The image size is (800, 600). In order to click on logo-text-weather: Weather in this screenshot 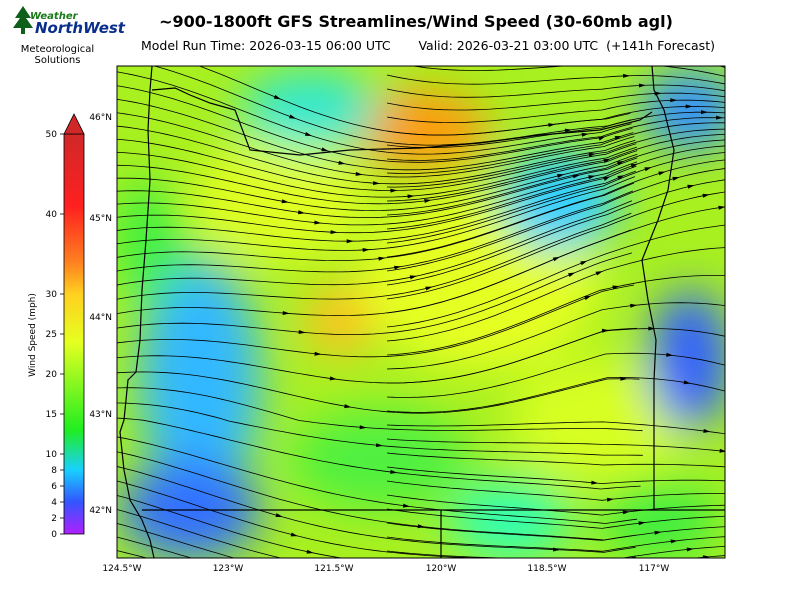, I will do `click(54, 16)`.